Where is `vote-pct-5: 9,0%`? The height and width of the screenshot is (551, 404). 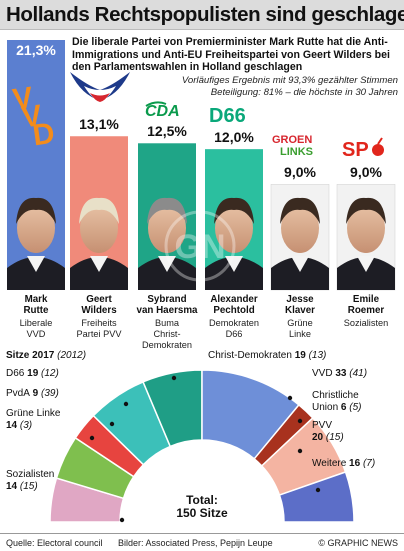
vote-pct-5: 9,0% is located at coordinates (300, 172).